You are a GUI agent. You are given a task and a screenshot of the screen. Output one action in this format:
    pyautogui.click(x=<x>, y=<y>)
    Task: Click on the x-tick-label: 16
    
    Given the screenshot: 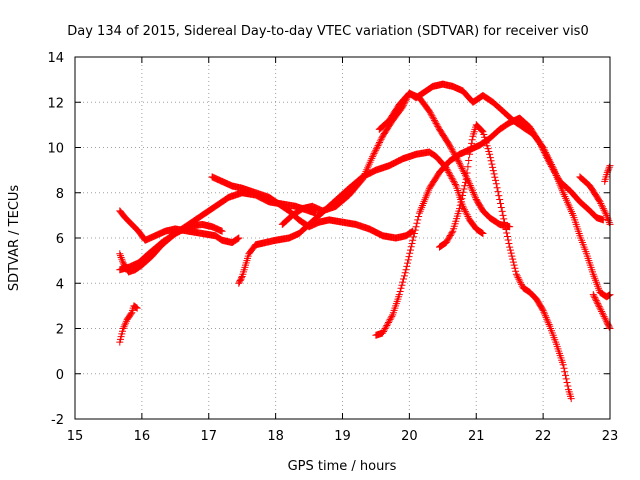 What is the action you would take?
    pyautogui.click(x=142, y=436)
    